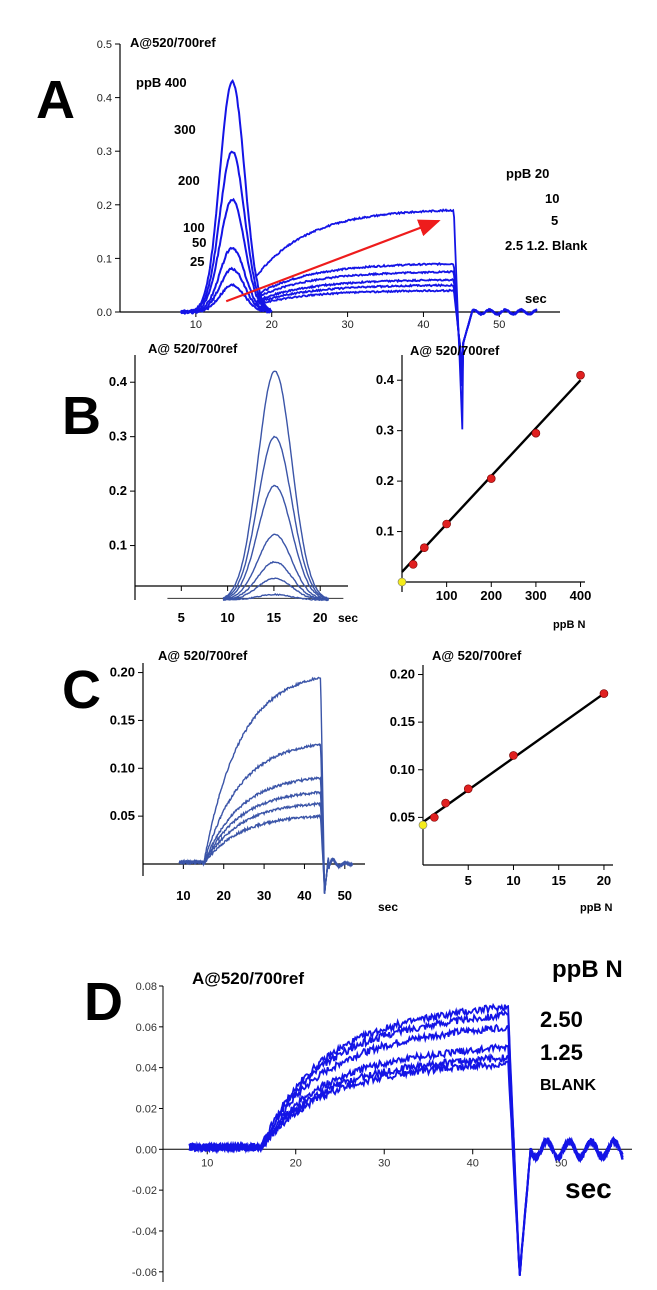 The height and width of the screenshot is (1290, 657). Describe the element at coordinates (385, 379) in the screenshot. I see `panel-b-right-y-tick-label: 0.4` at that location.